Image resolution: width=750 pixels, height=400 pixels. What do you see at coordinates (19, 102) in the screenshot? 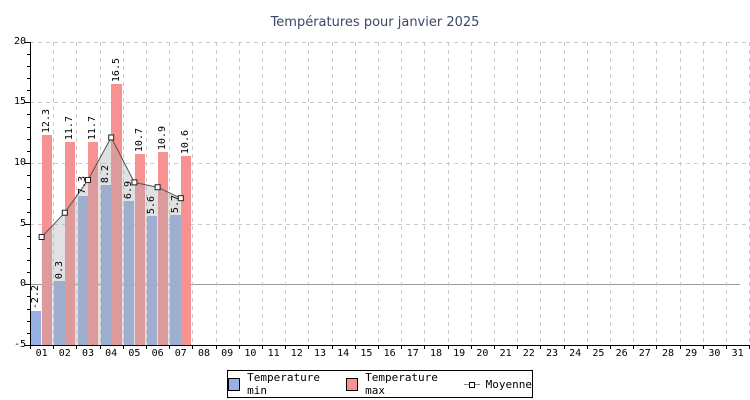
I see `y-axis-label: 15` at bounding box center [19, 102].